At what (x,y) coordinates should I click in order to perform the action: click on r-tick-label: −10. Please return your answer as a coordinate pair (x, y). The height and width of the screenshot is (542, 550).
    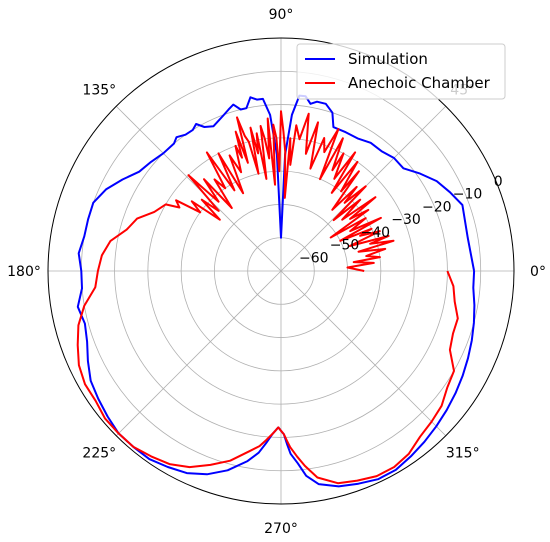
    Looking at the image, I should click on (468, 195).